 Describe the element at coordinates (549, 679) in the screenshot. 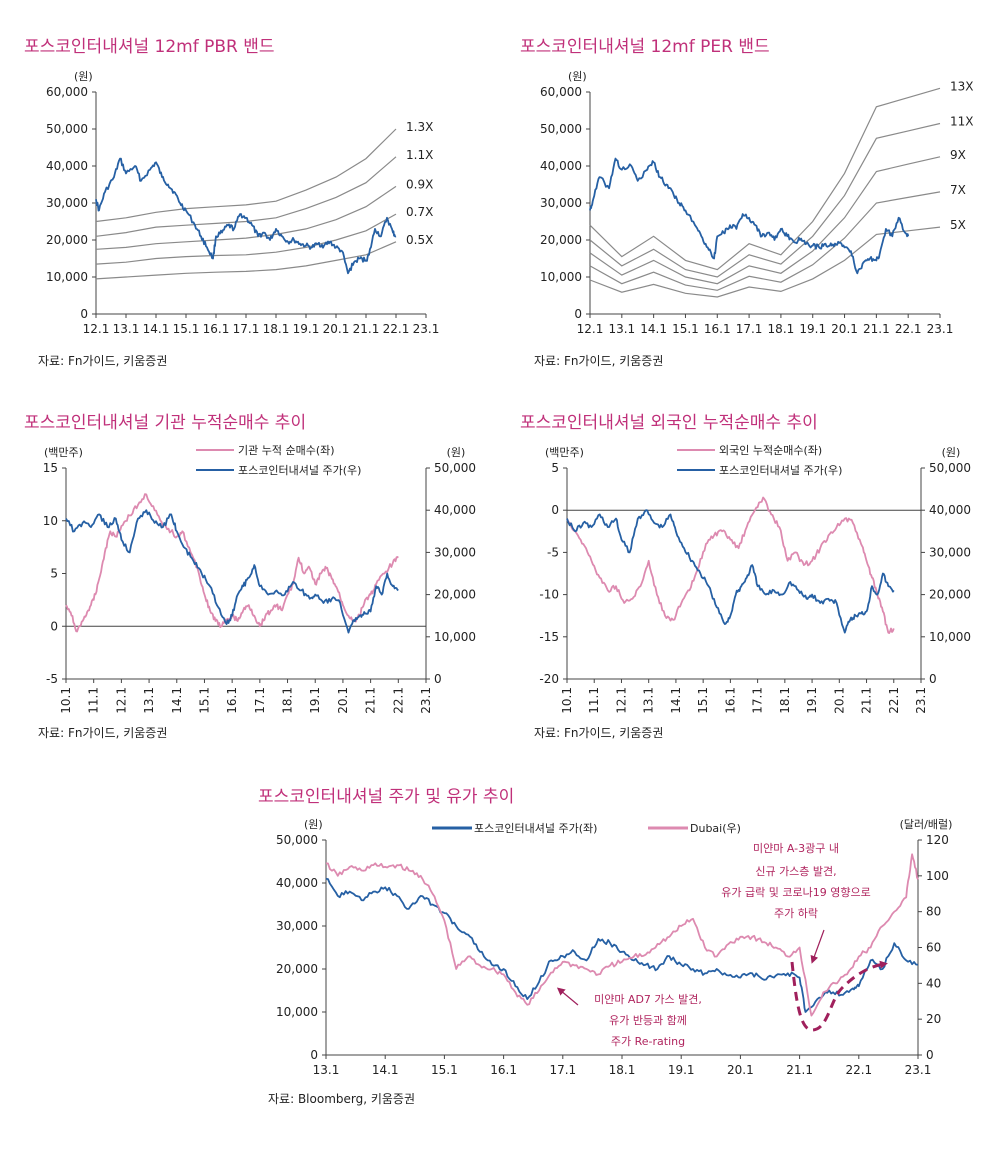

I see `foreign-ytick-label: -20` at that location.